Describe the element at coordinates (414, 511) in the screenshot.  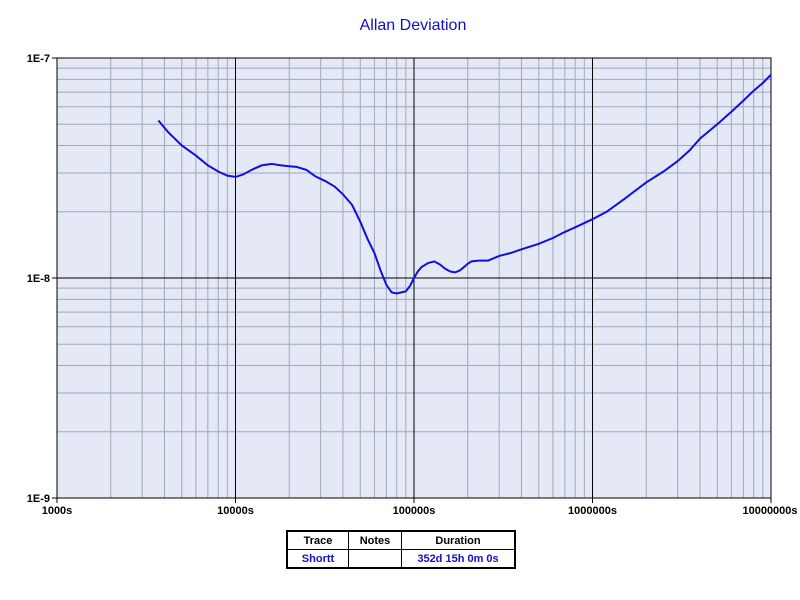
I see `x-tick-label: 100000s` at that location.